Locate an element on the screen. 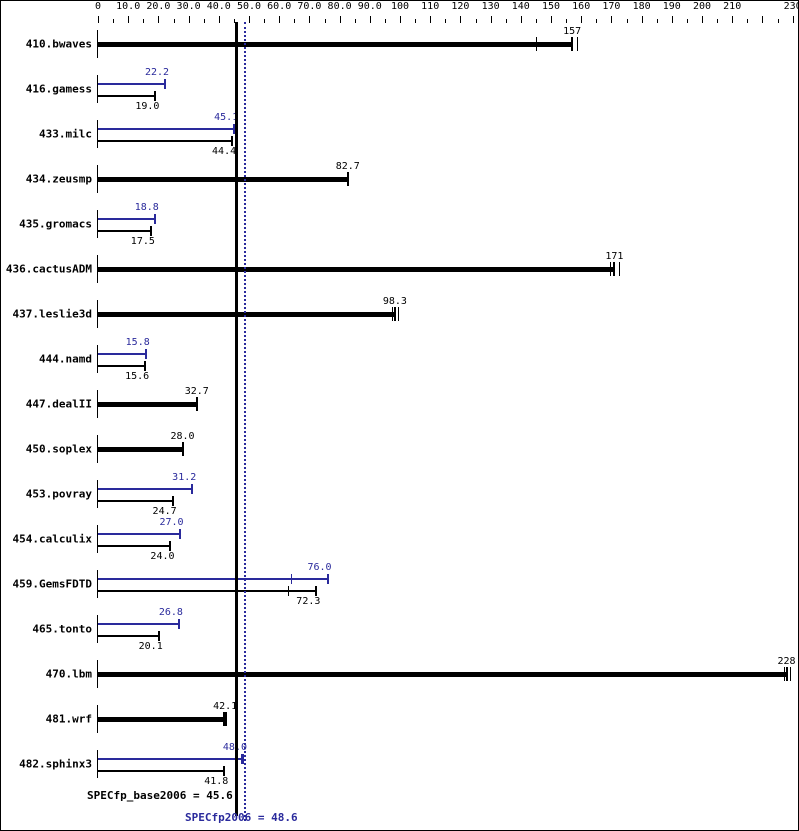 This screenshot has width=799, height=831. tick-label: 60.0 is located at coordinates (279, 6).